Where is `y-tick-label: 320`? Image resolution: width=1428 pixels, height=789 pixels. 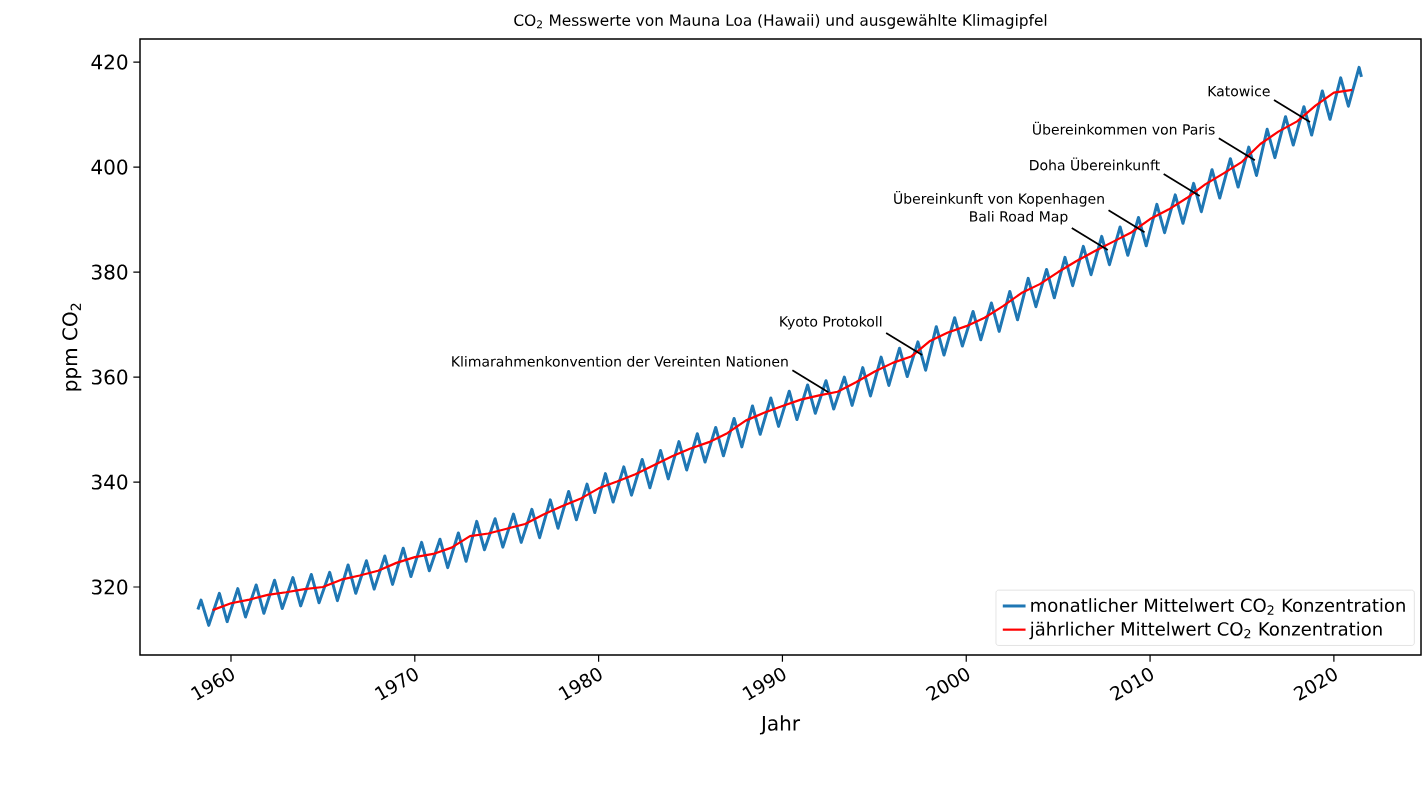 y-tick-label: 320 is located at coordinates (109, 587).